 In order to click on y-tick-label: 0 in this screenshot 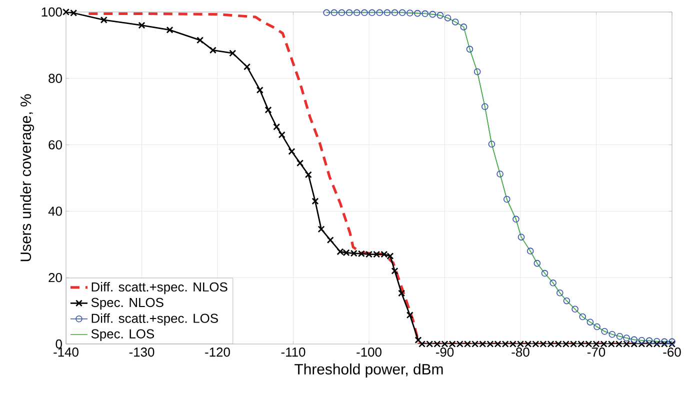, I will do `click(59, 344)`.